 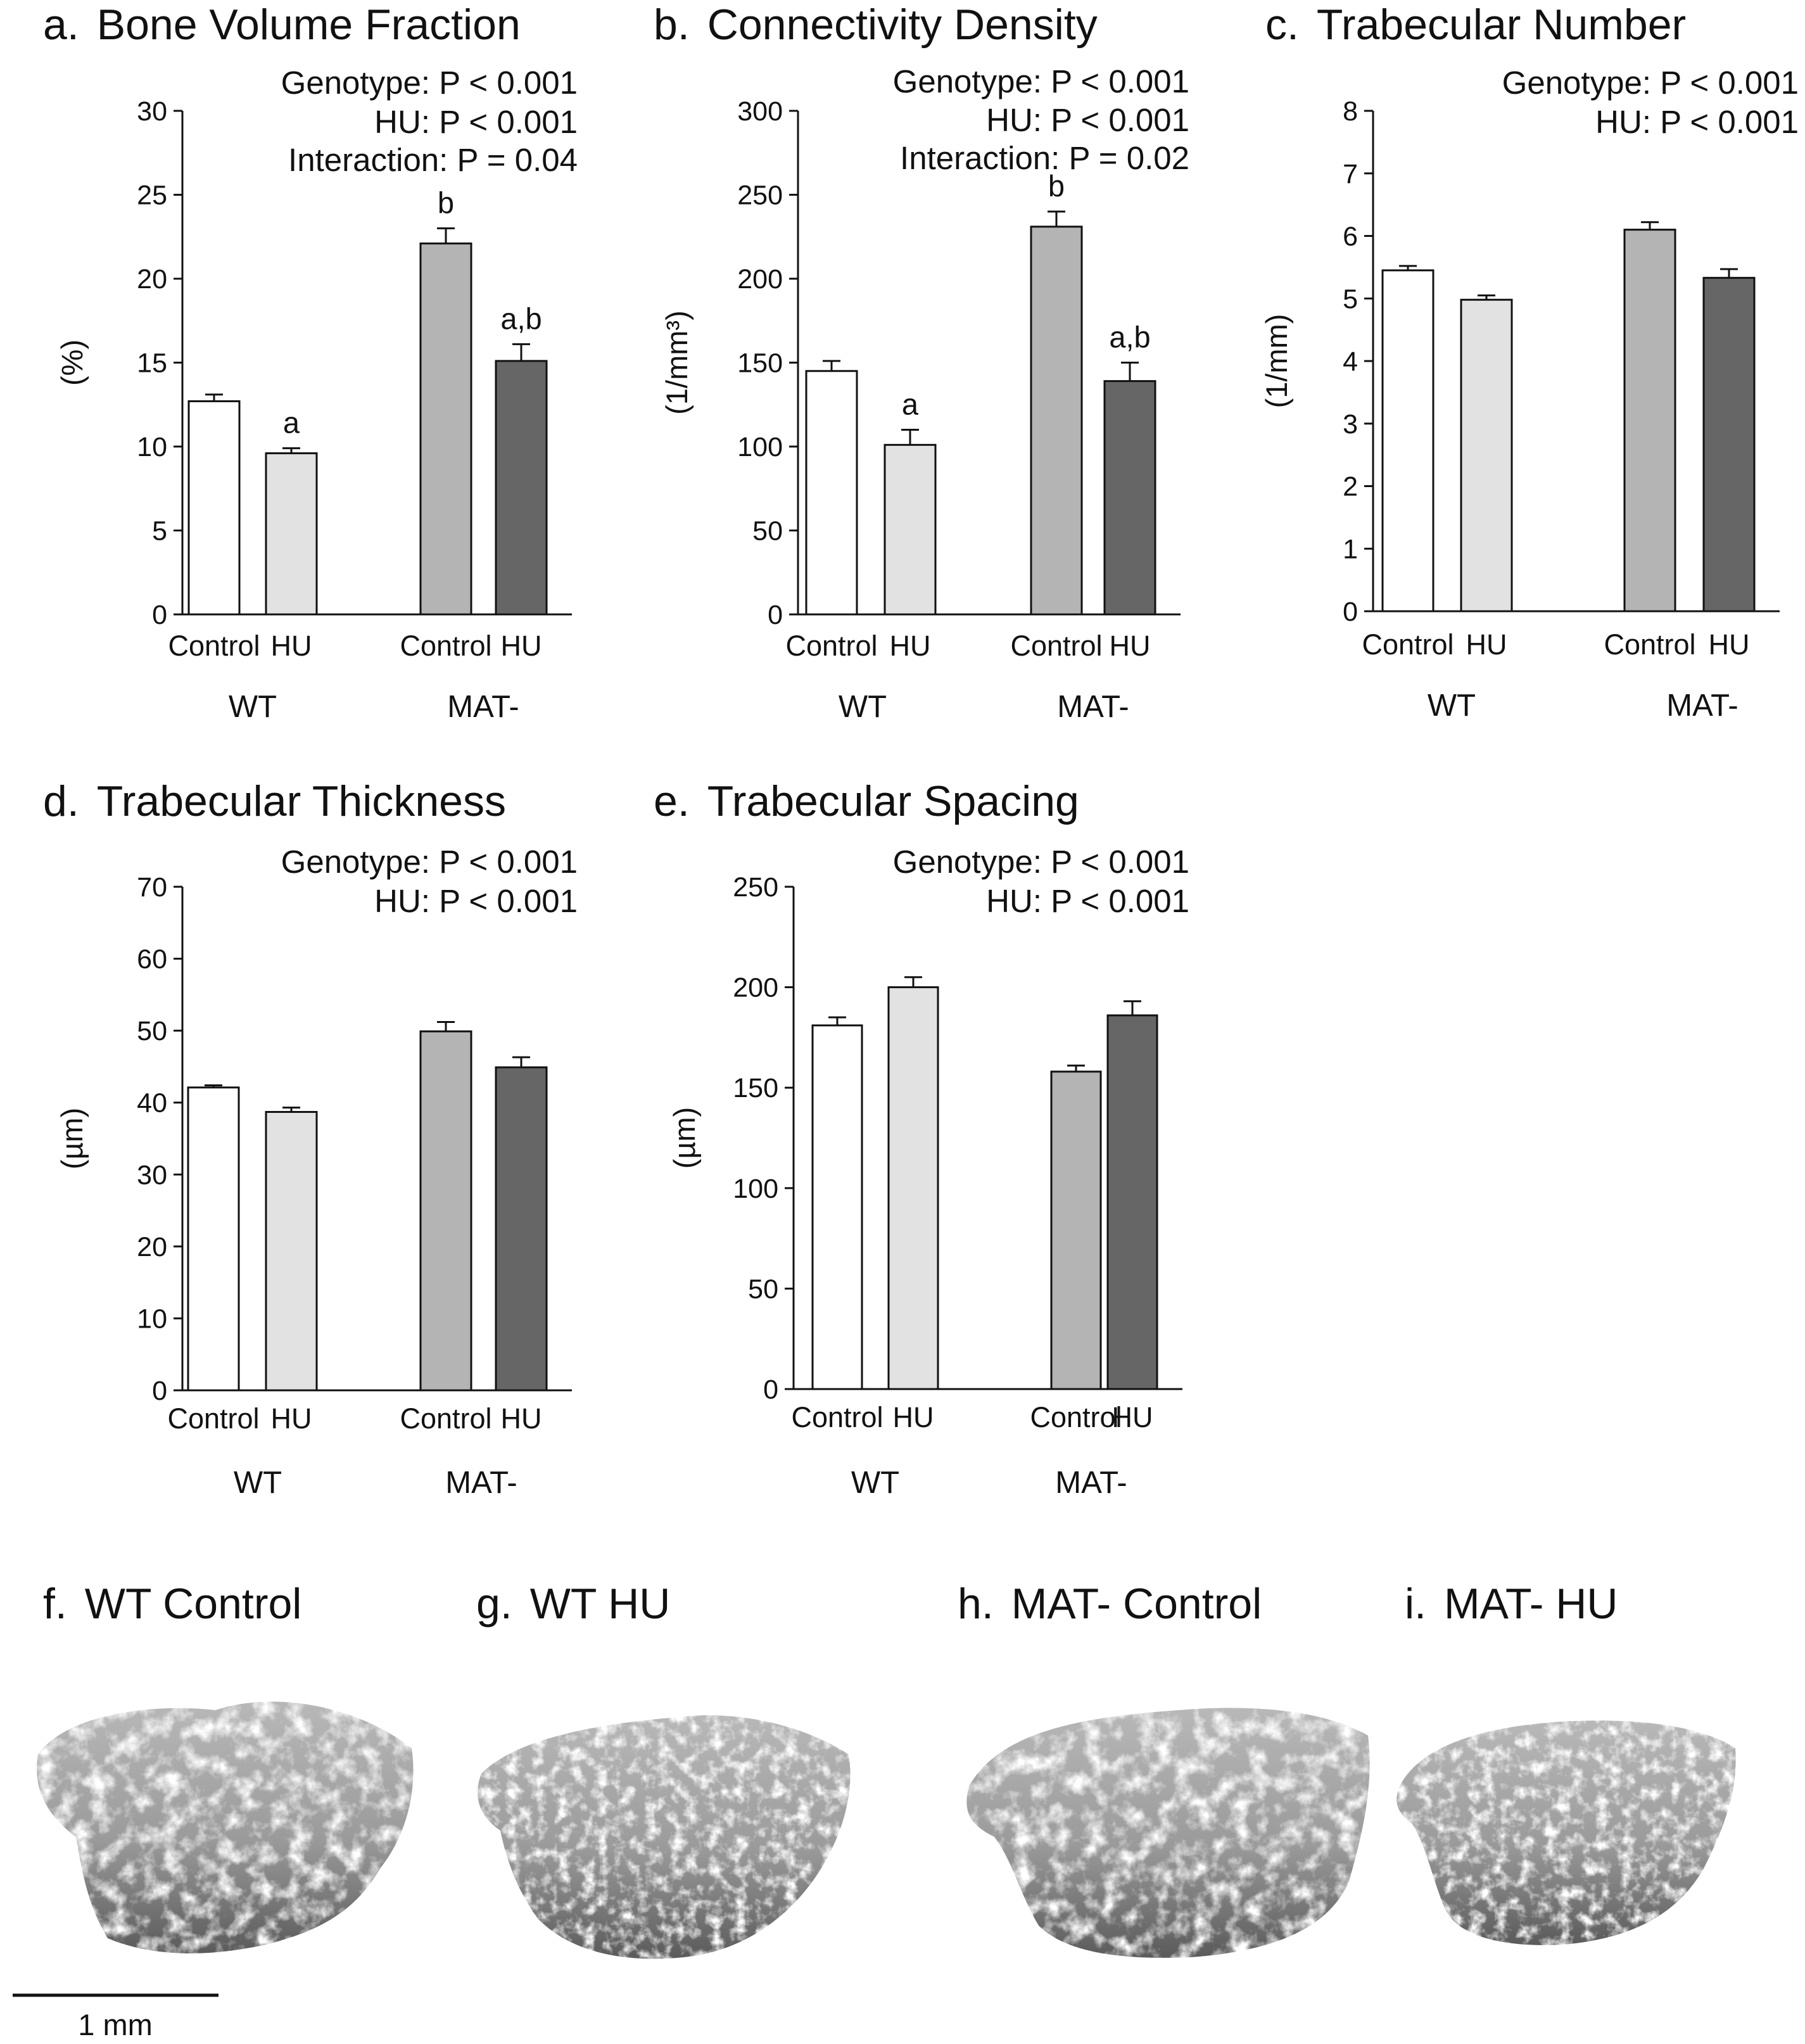 What do you see at coordinates (866, 801) in the screenshot?
I see `chart-title: e. Trabecular Spacing` at bounding box center [866, 801].